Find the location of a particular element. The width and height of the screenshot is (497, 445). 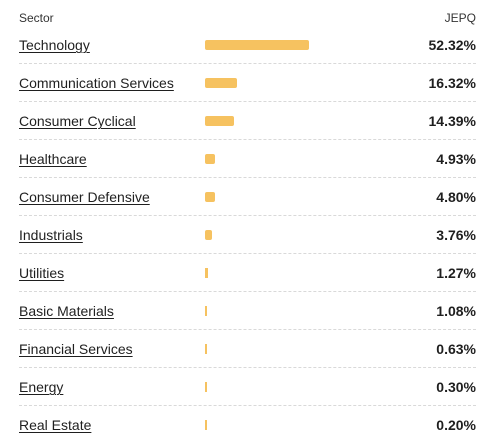

table-row: Industrials 3.76% is located at coordinates (247, 235).